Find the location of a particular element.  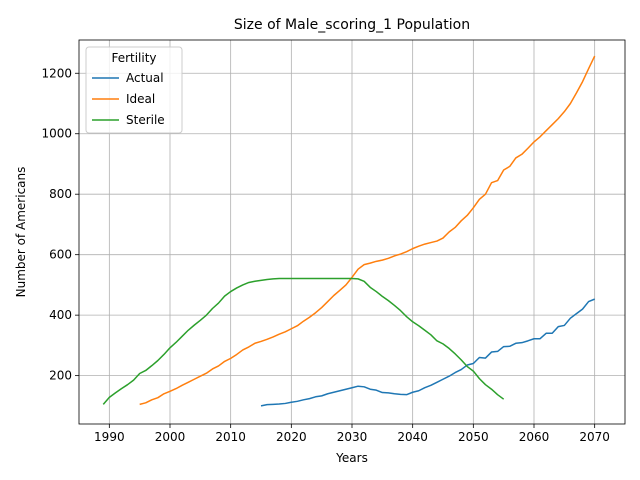

x-axis-label: Years is located at coordinates (351, 458).